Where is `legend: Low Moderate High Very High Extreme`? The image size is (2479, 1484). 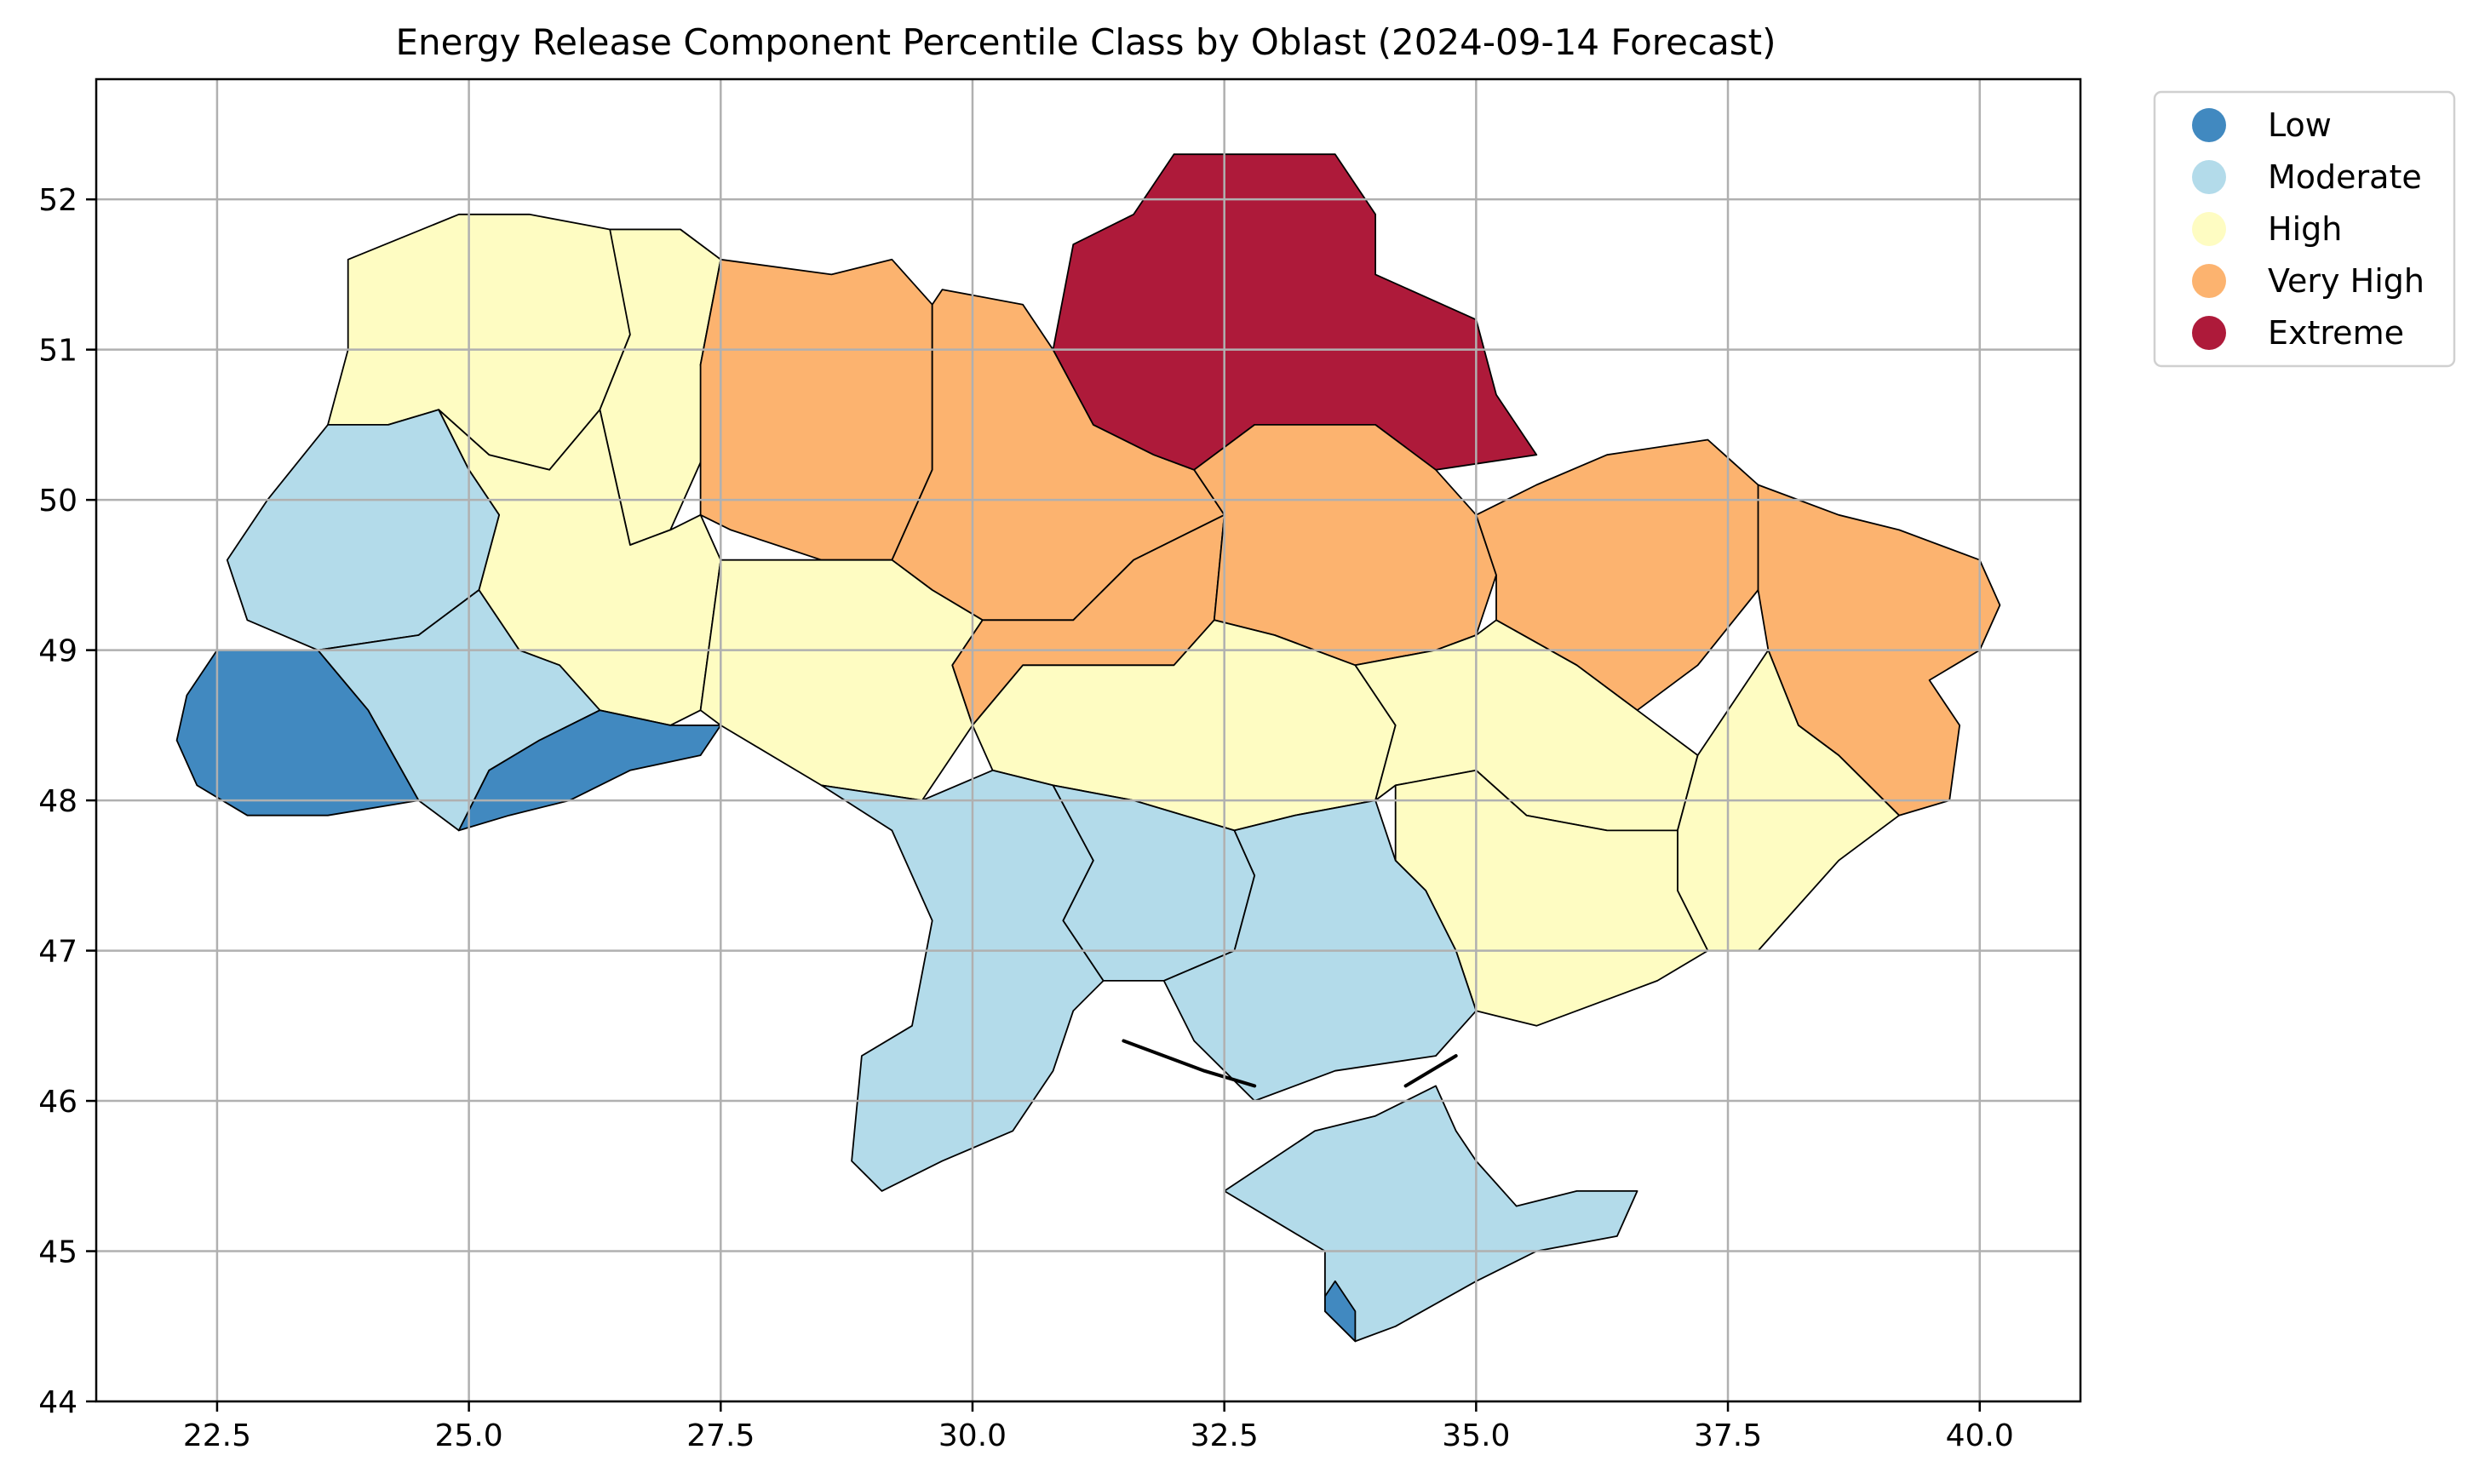
legend: Low Moderate High Very High Extreme is located at coordinates (2304, 229).